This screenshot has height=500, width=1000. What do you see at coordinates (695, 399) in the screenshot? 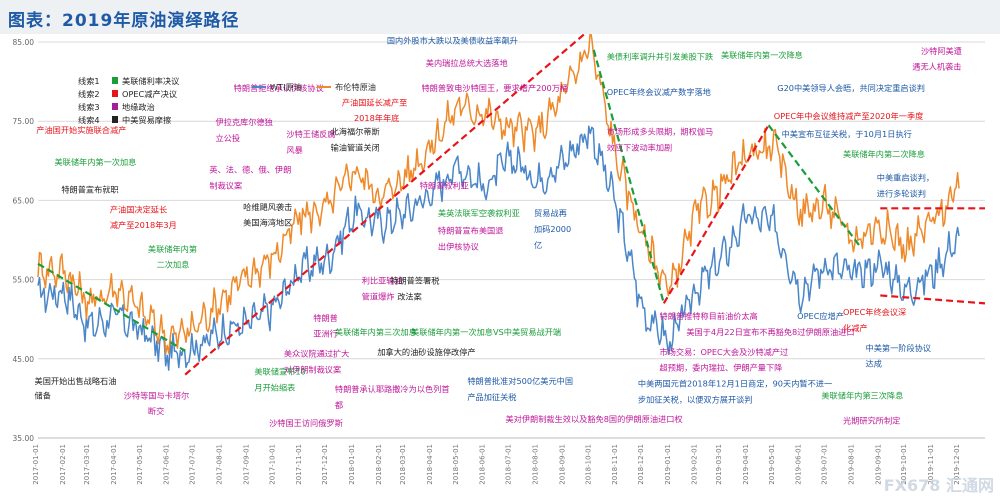
I see `annotation: 步加征关税，以便双方展开谈判` at bounding box center [695, 399].